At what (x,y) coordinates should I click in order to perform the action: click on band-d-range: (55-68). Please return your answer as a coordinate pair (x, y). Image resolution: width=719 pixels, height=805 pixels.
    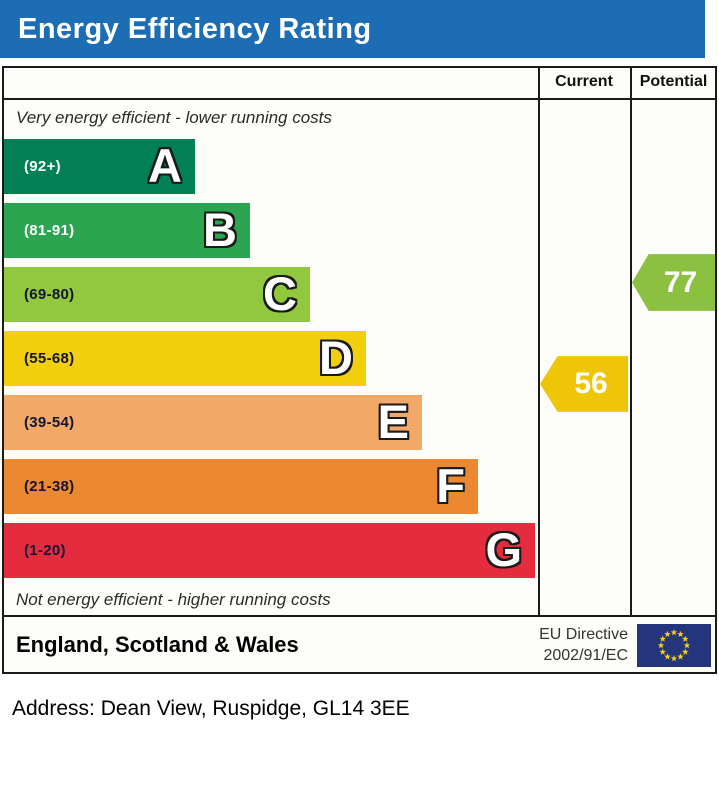
    Looking at the image, I should click on (49, 358).